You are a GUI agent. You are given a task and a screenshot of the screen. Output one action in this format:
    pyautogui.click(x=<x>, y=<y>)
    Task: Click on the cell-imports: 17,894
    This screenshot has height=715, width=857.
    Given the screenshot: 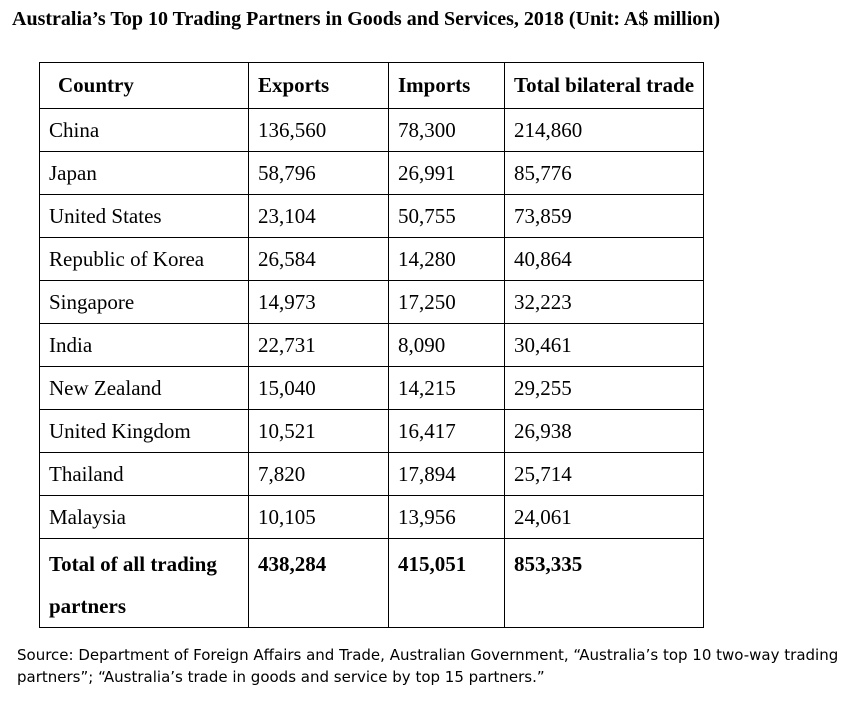 What is the action you would take?
    pyautogui.click(x=446, y=474)
    